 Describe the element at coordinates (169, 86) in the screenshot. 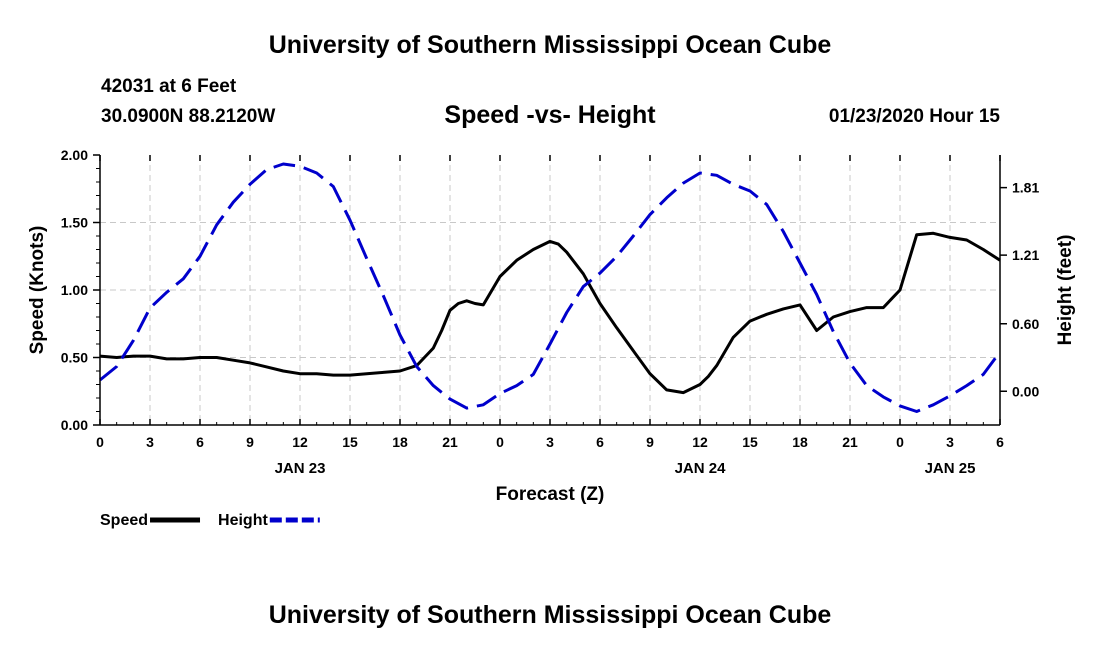

I see `station-id: 42031 at 6 Feet` at that location.